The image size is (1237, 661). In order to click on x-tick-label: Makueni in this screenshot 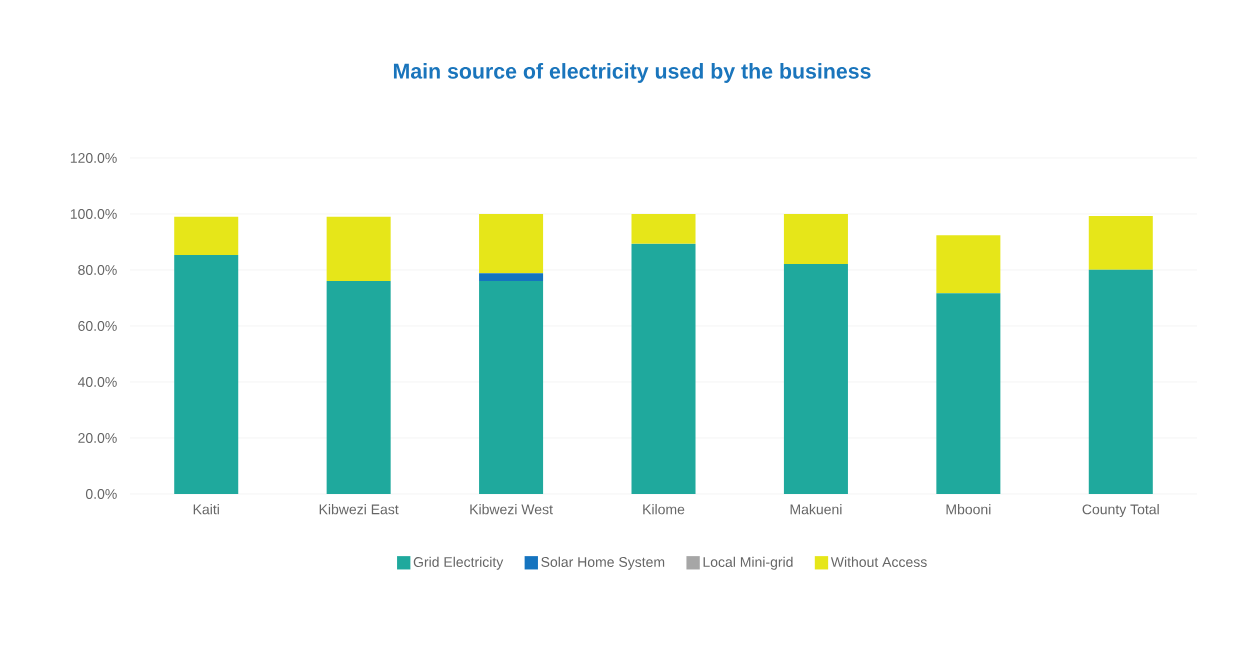, I will do `click(816, 509)`.